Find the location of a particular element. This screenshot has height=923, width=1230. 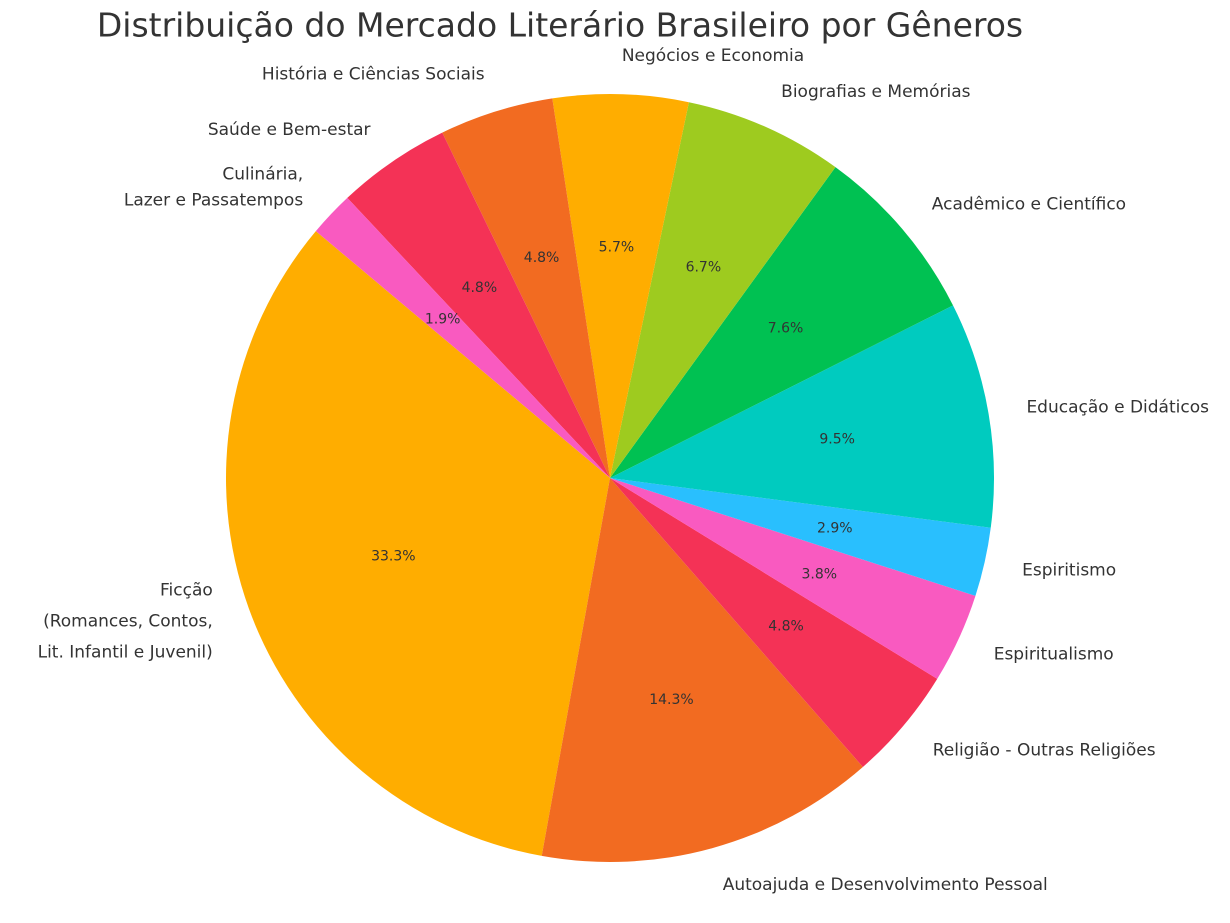

slice-label: Religião - Outras Religiões is located at coordinates (1044, 751).